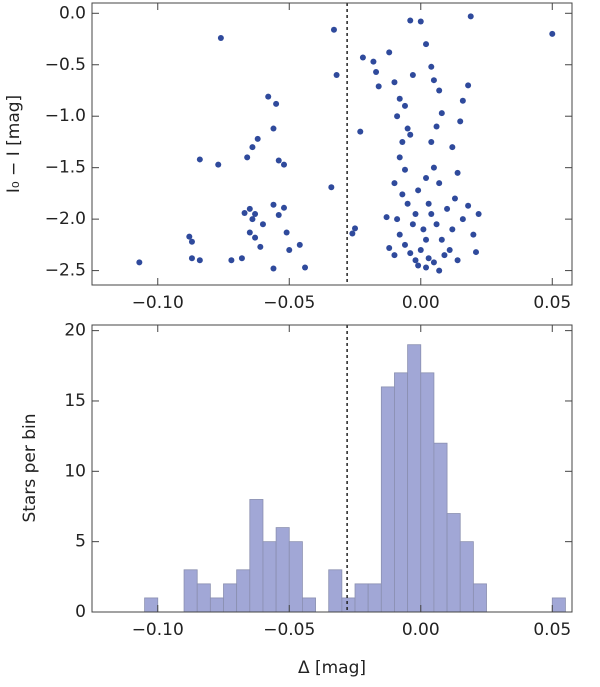 The width and height of the screenshot is (600, 687). I want to click on y-tick-label: −2.5, so click(65, 271).